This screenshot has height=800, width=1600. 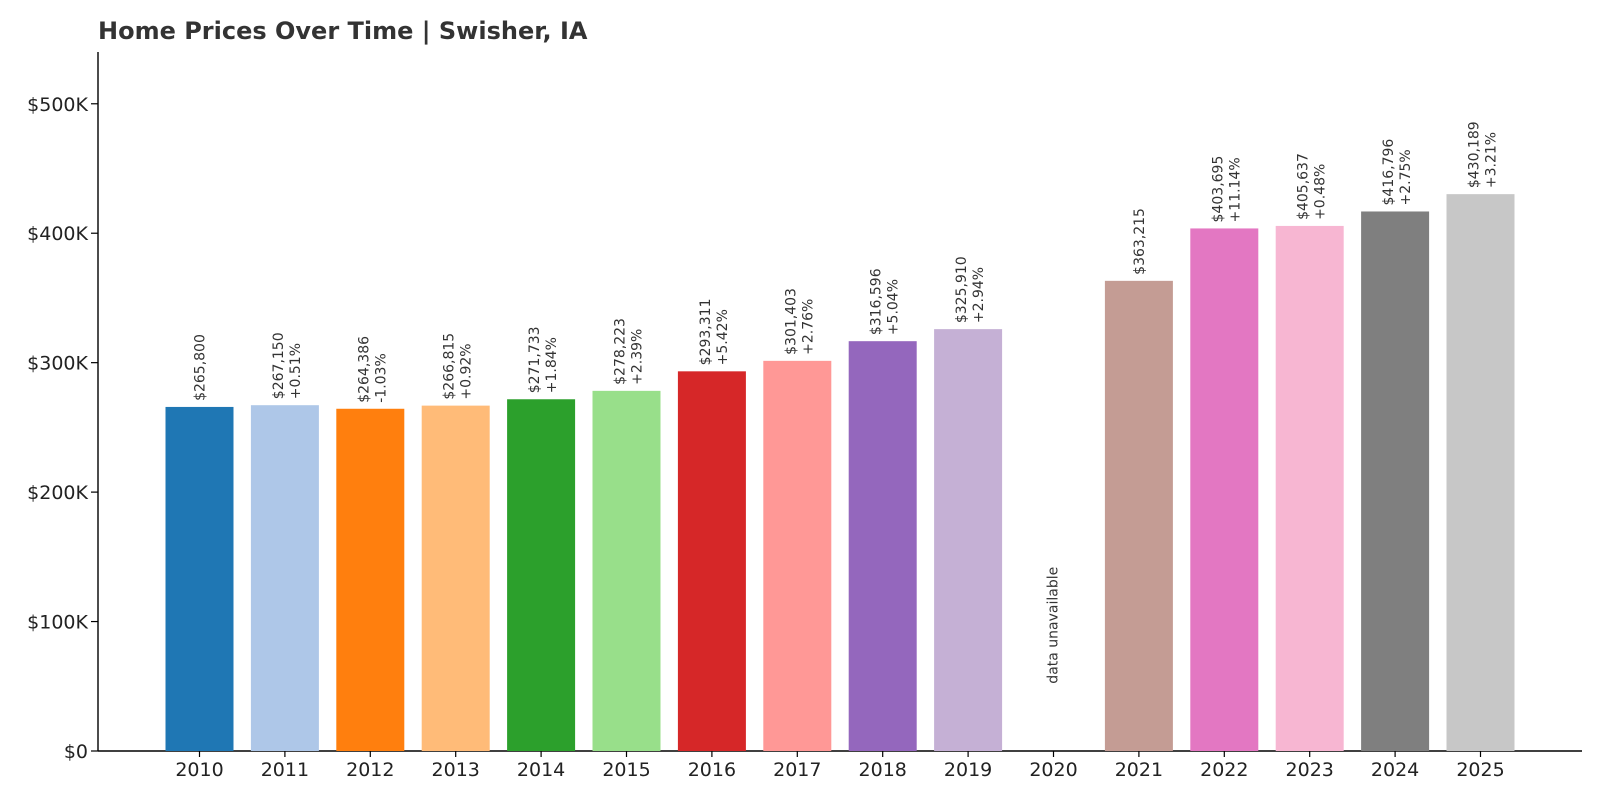 I want to click on bar-value-label: $278,223, so click(x=621, y=351).